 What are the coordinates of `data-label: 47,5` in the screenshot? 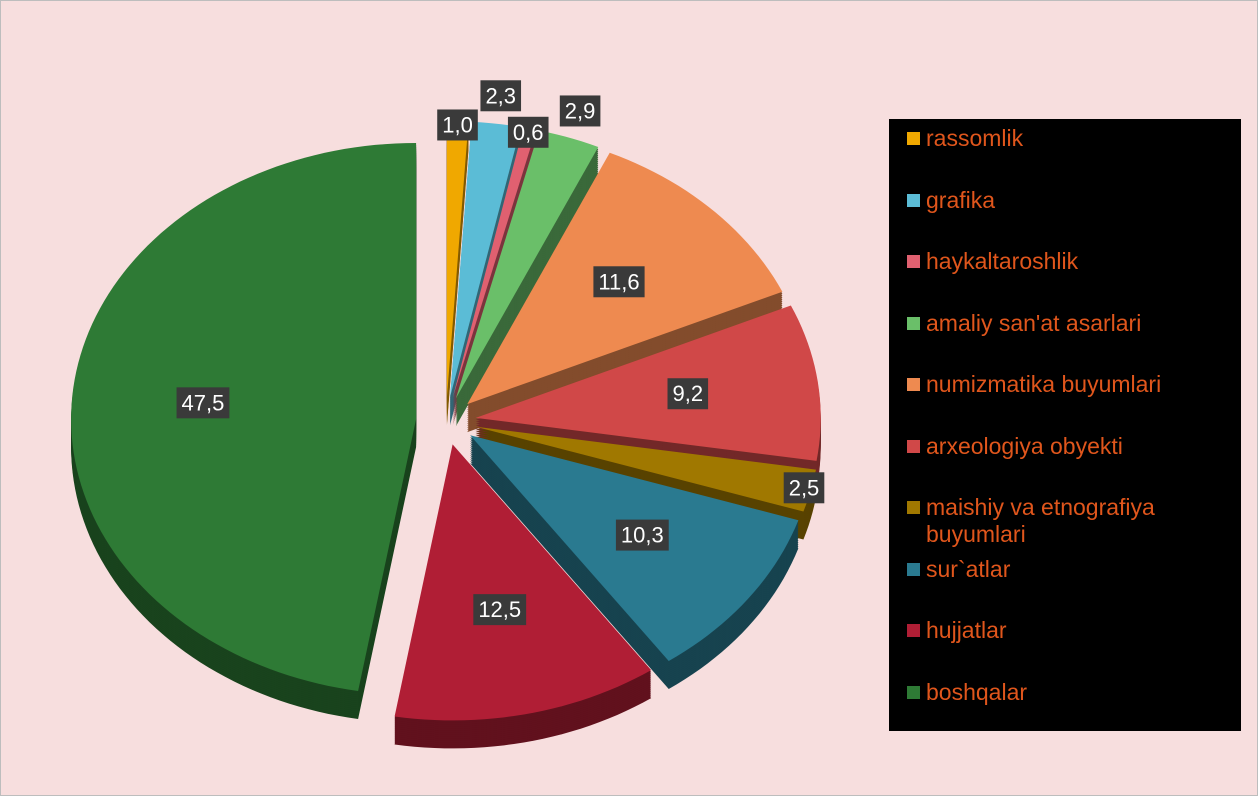 It's located at (203, 403).